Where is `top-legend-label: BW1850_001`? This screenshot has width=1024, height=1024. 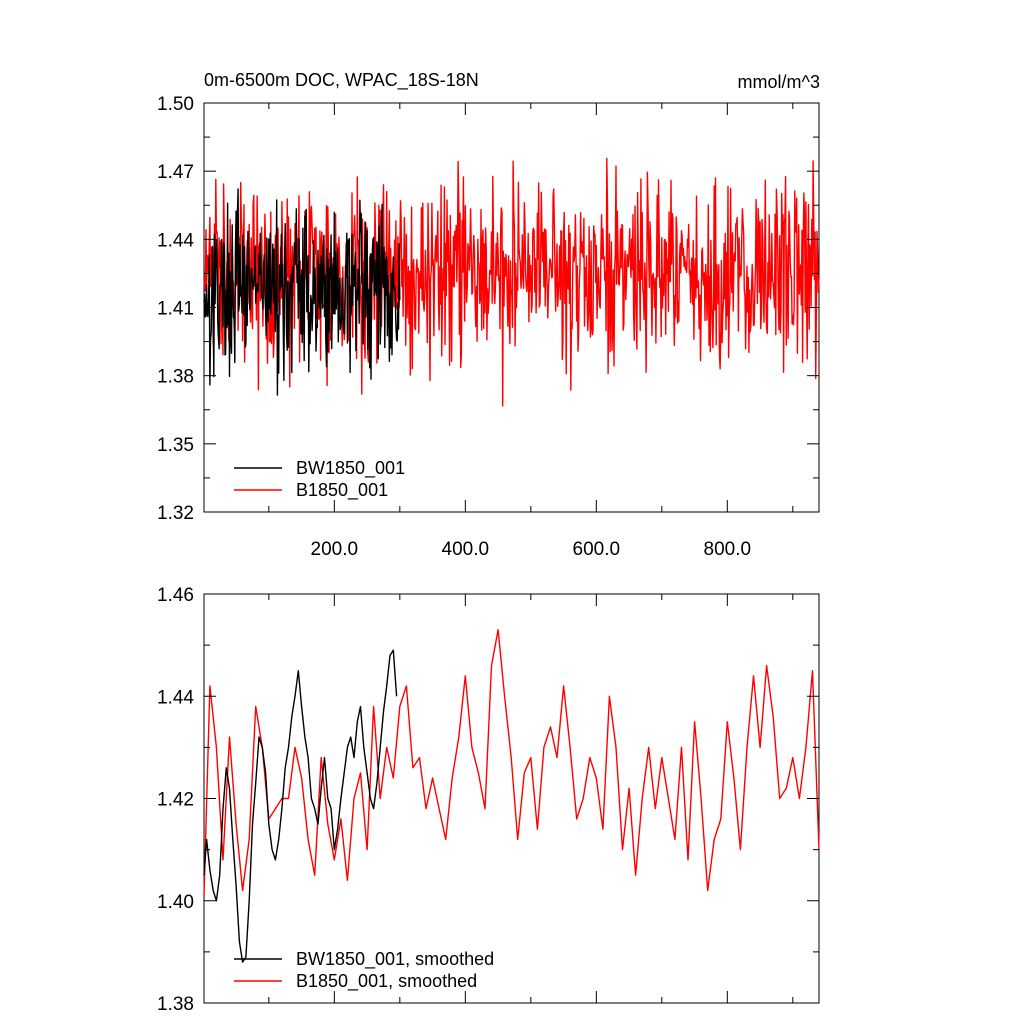 top-legend-label: BW1850_001 is located at coordinates (350, 468).